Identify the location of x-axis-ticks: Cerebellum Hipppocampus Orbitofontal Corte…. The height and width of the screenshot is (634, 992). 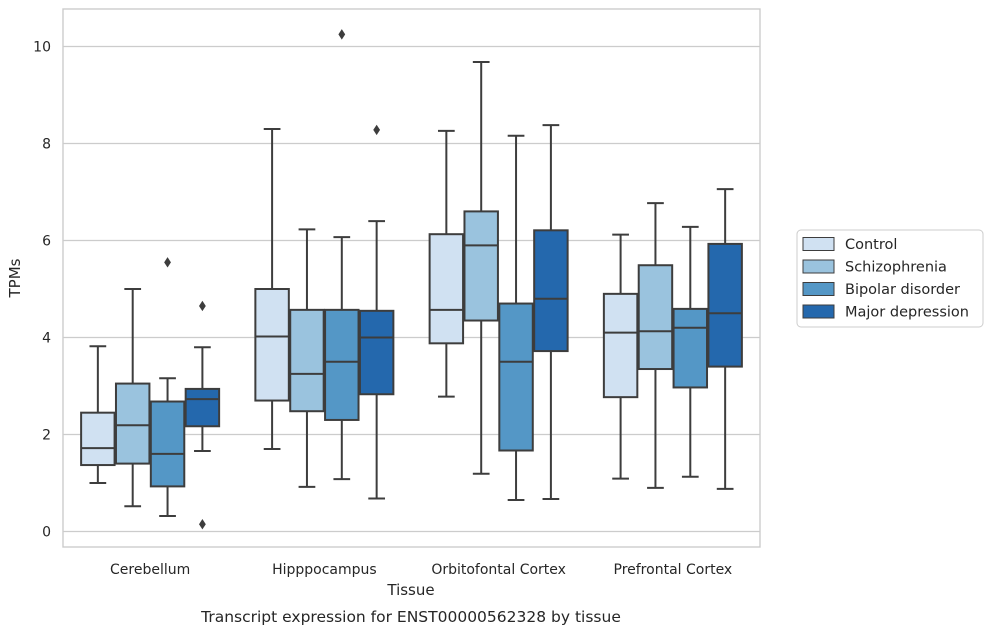
(421, 570).